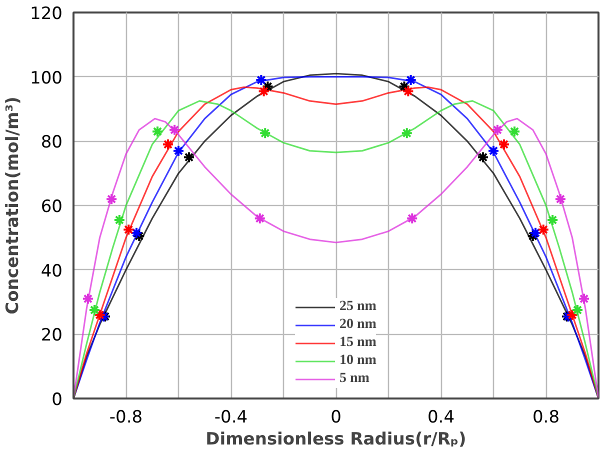  What do you see at coordinates (46, 78) in the screenshot?
I see `y-tick-label: 100` at bounding box center [46, 78].